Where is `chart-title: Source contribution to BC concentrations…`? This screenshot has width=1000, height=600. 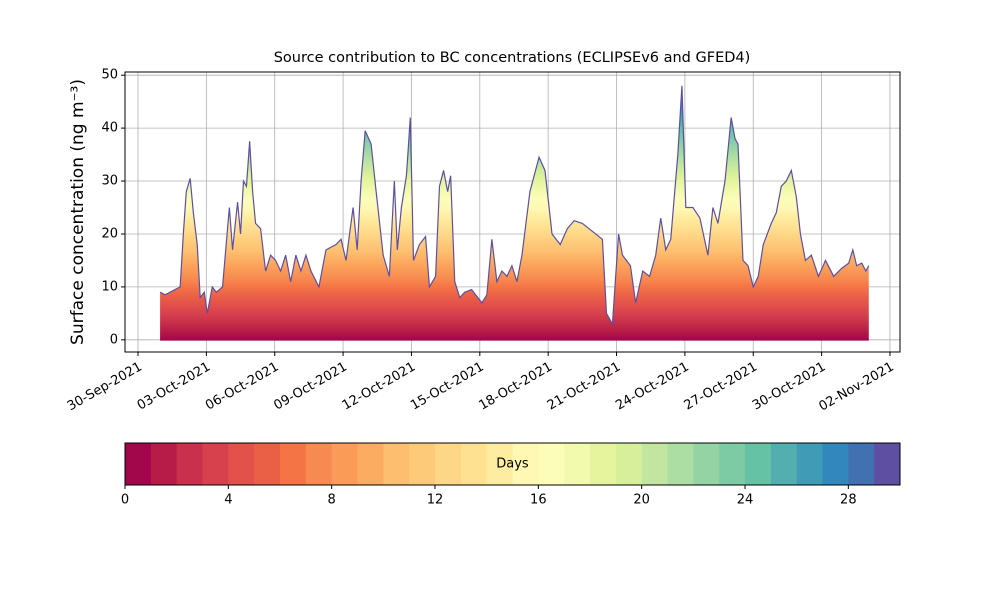 chart-title: Source contribution to BC concentrations… is located at coordinates (512, 58).